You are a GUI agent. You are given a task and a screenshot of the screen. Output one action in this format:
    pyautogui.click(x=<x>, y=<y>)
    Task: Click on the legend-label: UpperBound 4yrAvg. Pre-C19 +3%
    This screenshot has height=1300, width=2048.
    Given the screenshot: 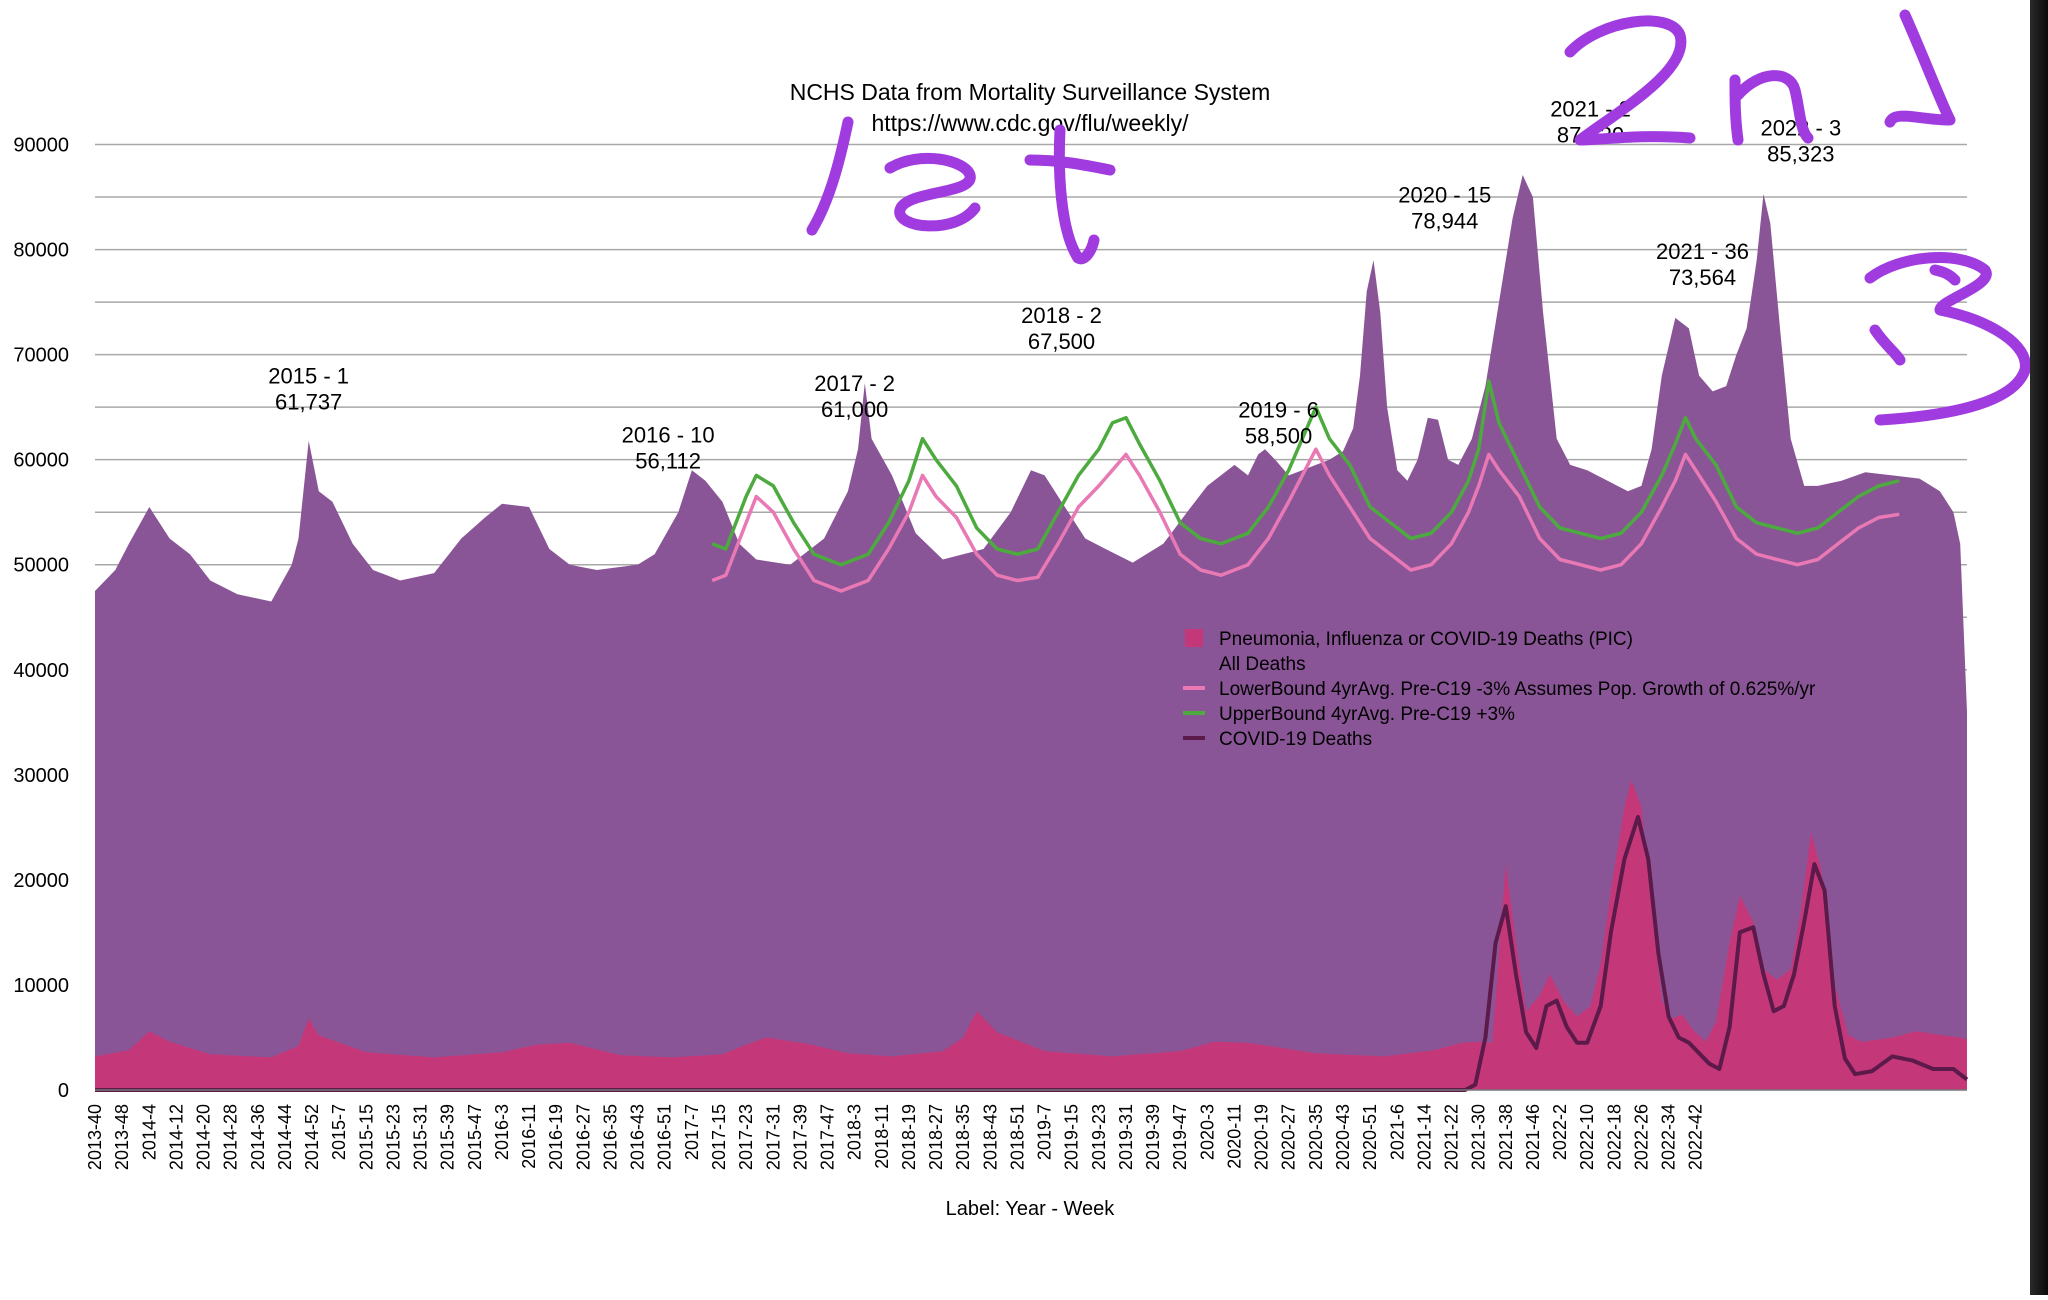 What is the action you would take?
    pyautogui.click(x=1367, y=714)
    